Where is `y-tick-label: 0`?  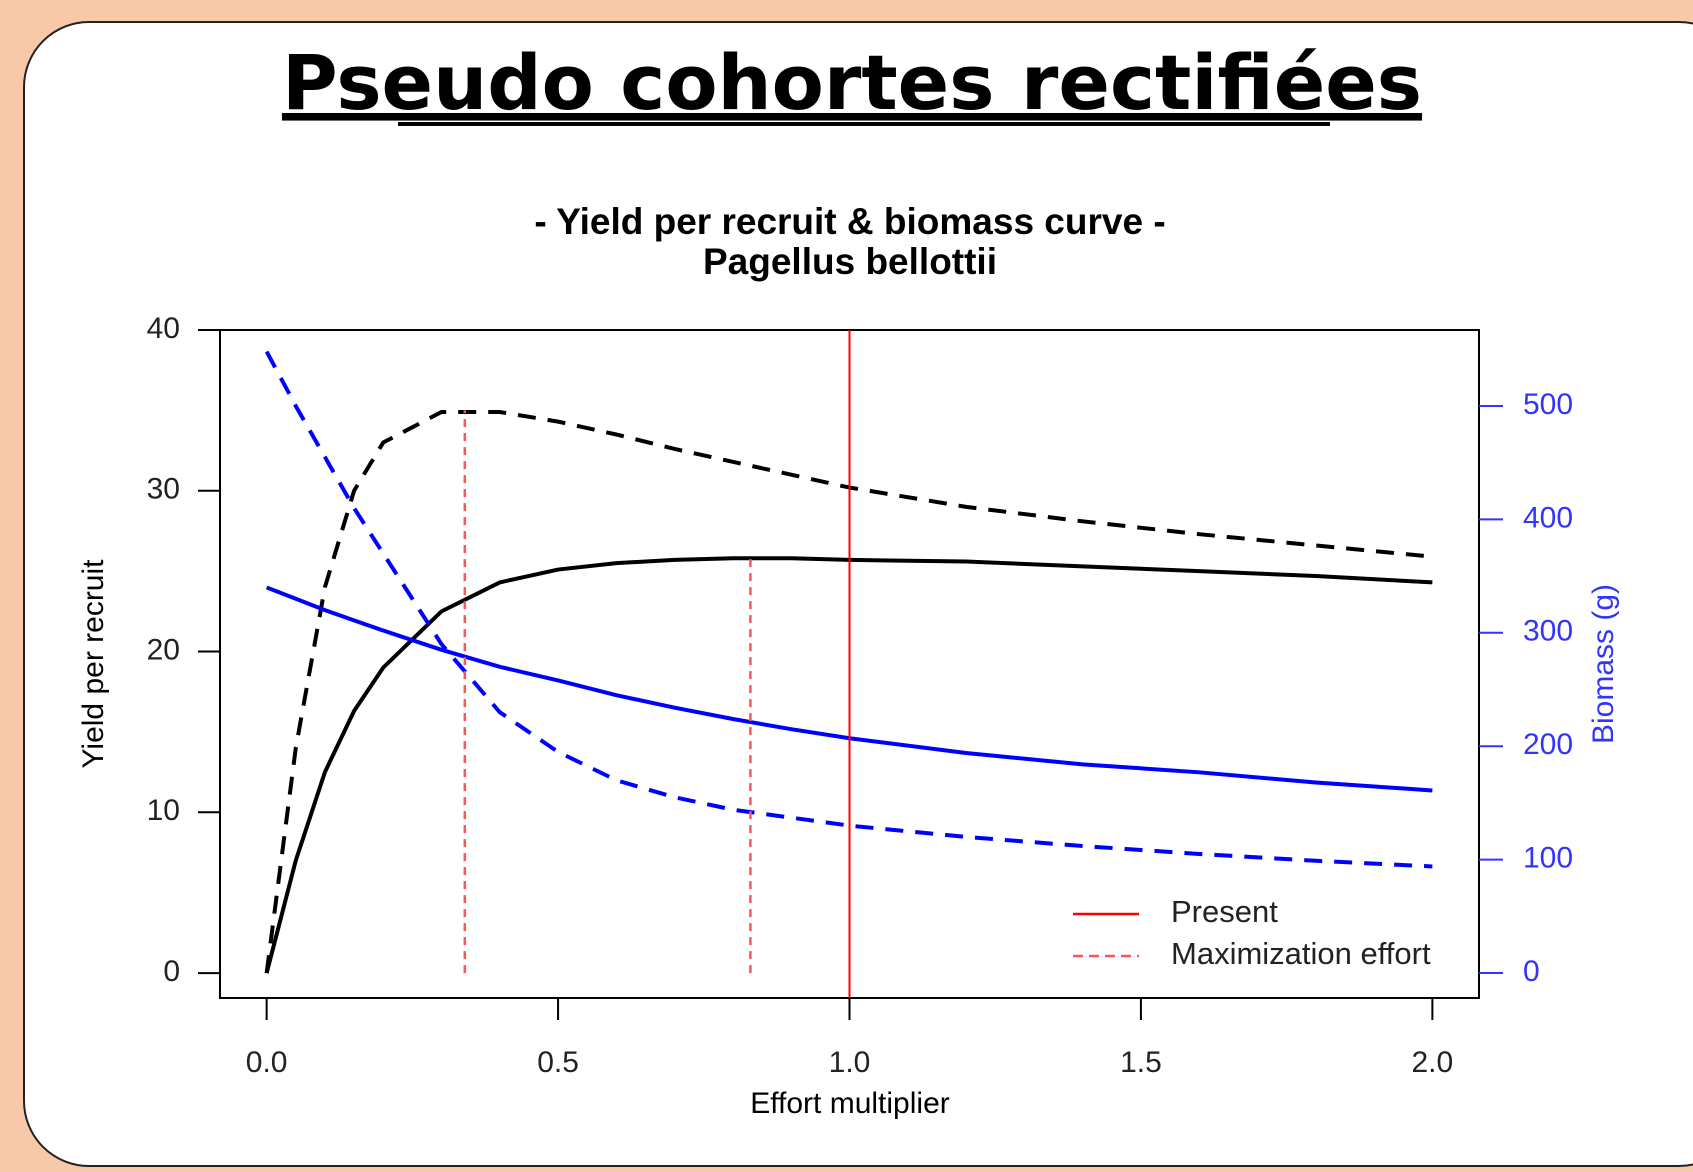 y-tick-label: 0 is located at coordinates (171, 971).